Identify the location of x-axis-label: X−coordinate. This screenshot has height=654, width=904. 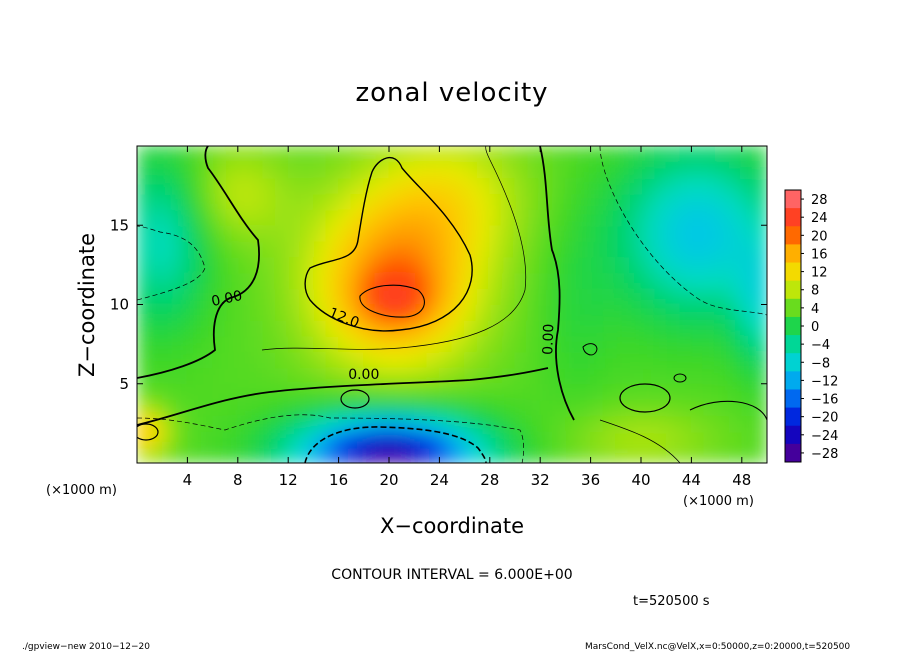
(452, 526).